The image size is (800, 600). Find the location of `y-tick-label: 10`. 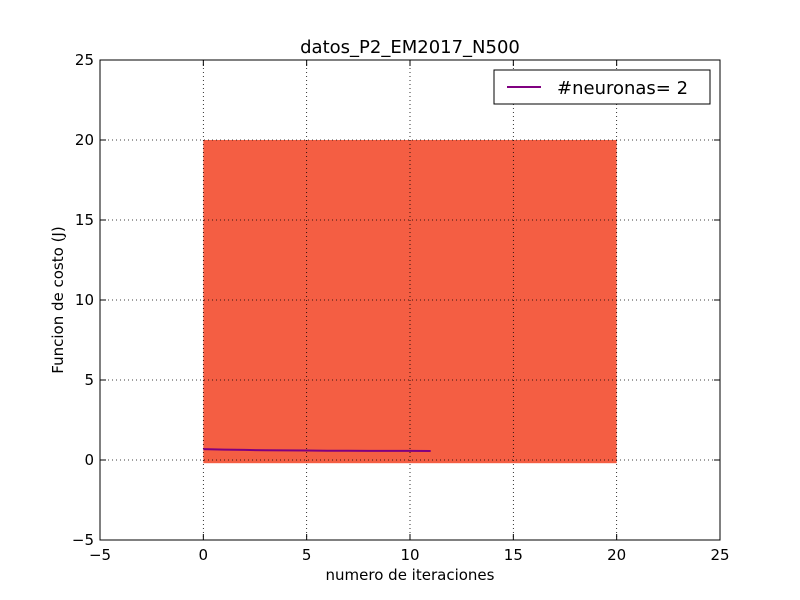

y-tick-label: 10 is located at coordinates (84, 300).